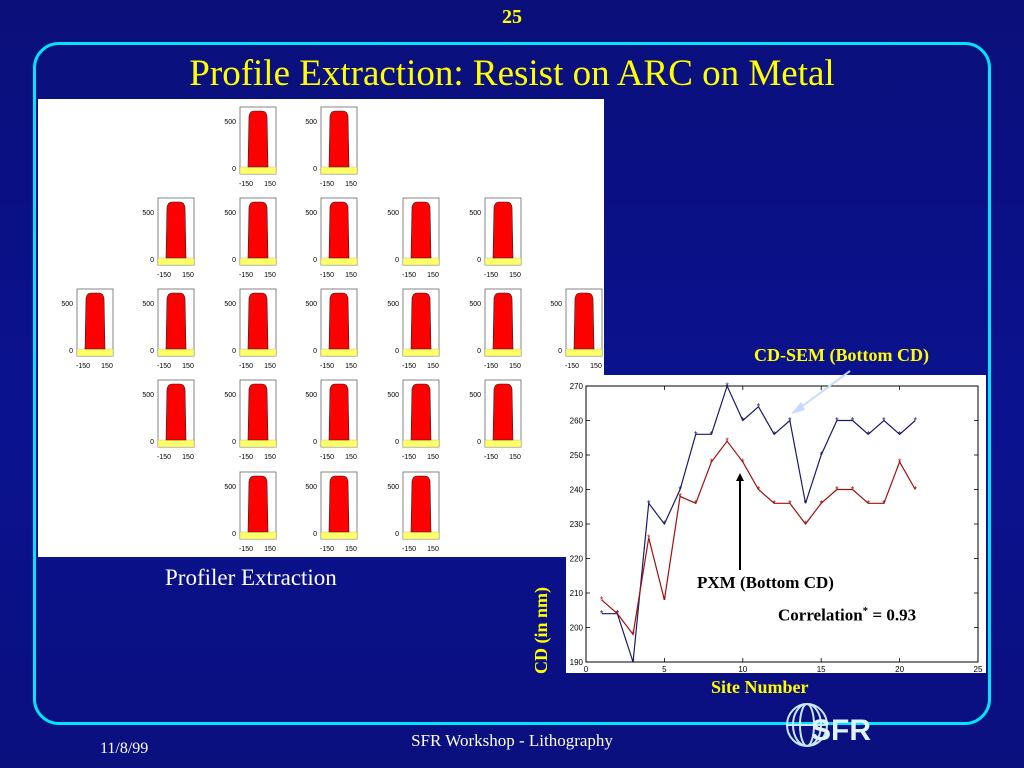 This screenshot has height=768, width=1024. What do you see at coordinates (577, 628) in the screenshot?
I see `y-tick-label: 200` at bounding box center [577, 628].